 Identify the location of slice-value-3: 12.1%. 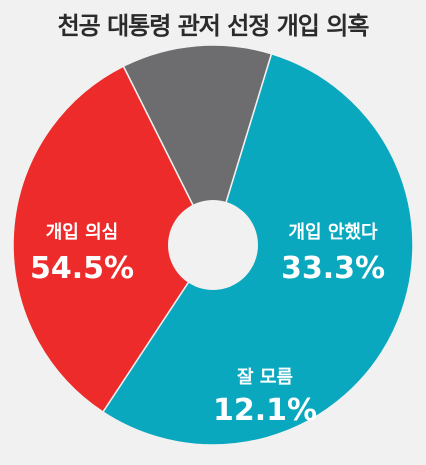
(265, 410).